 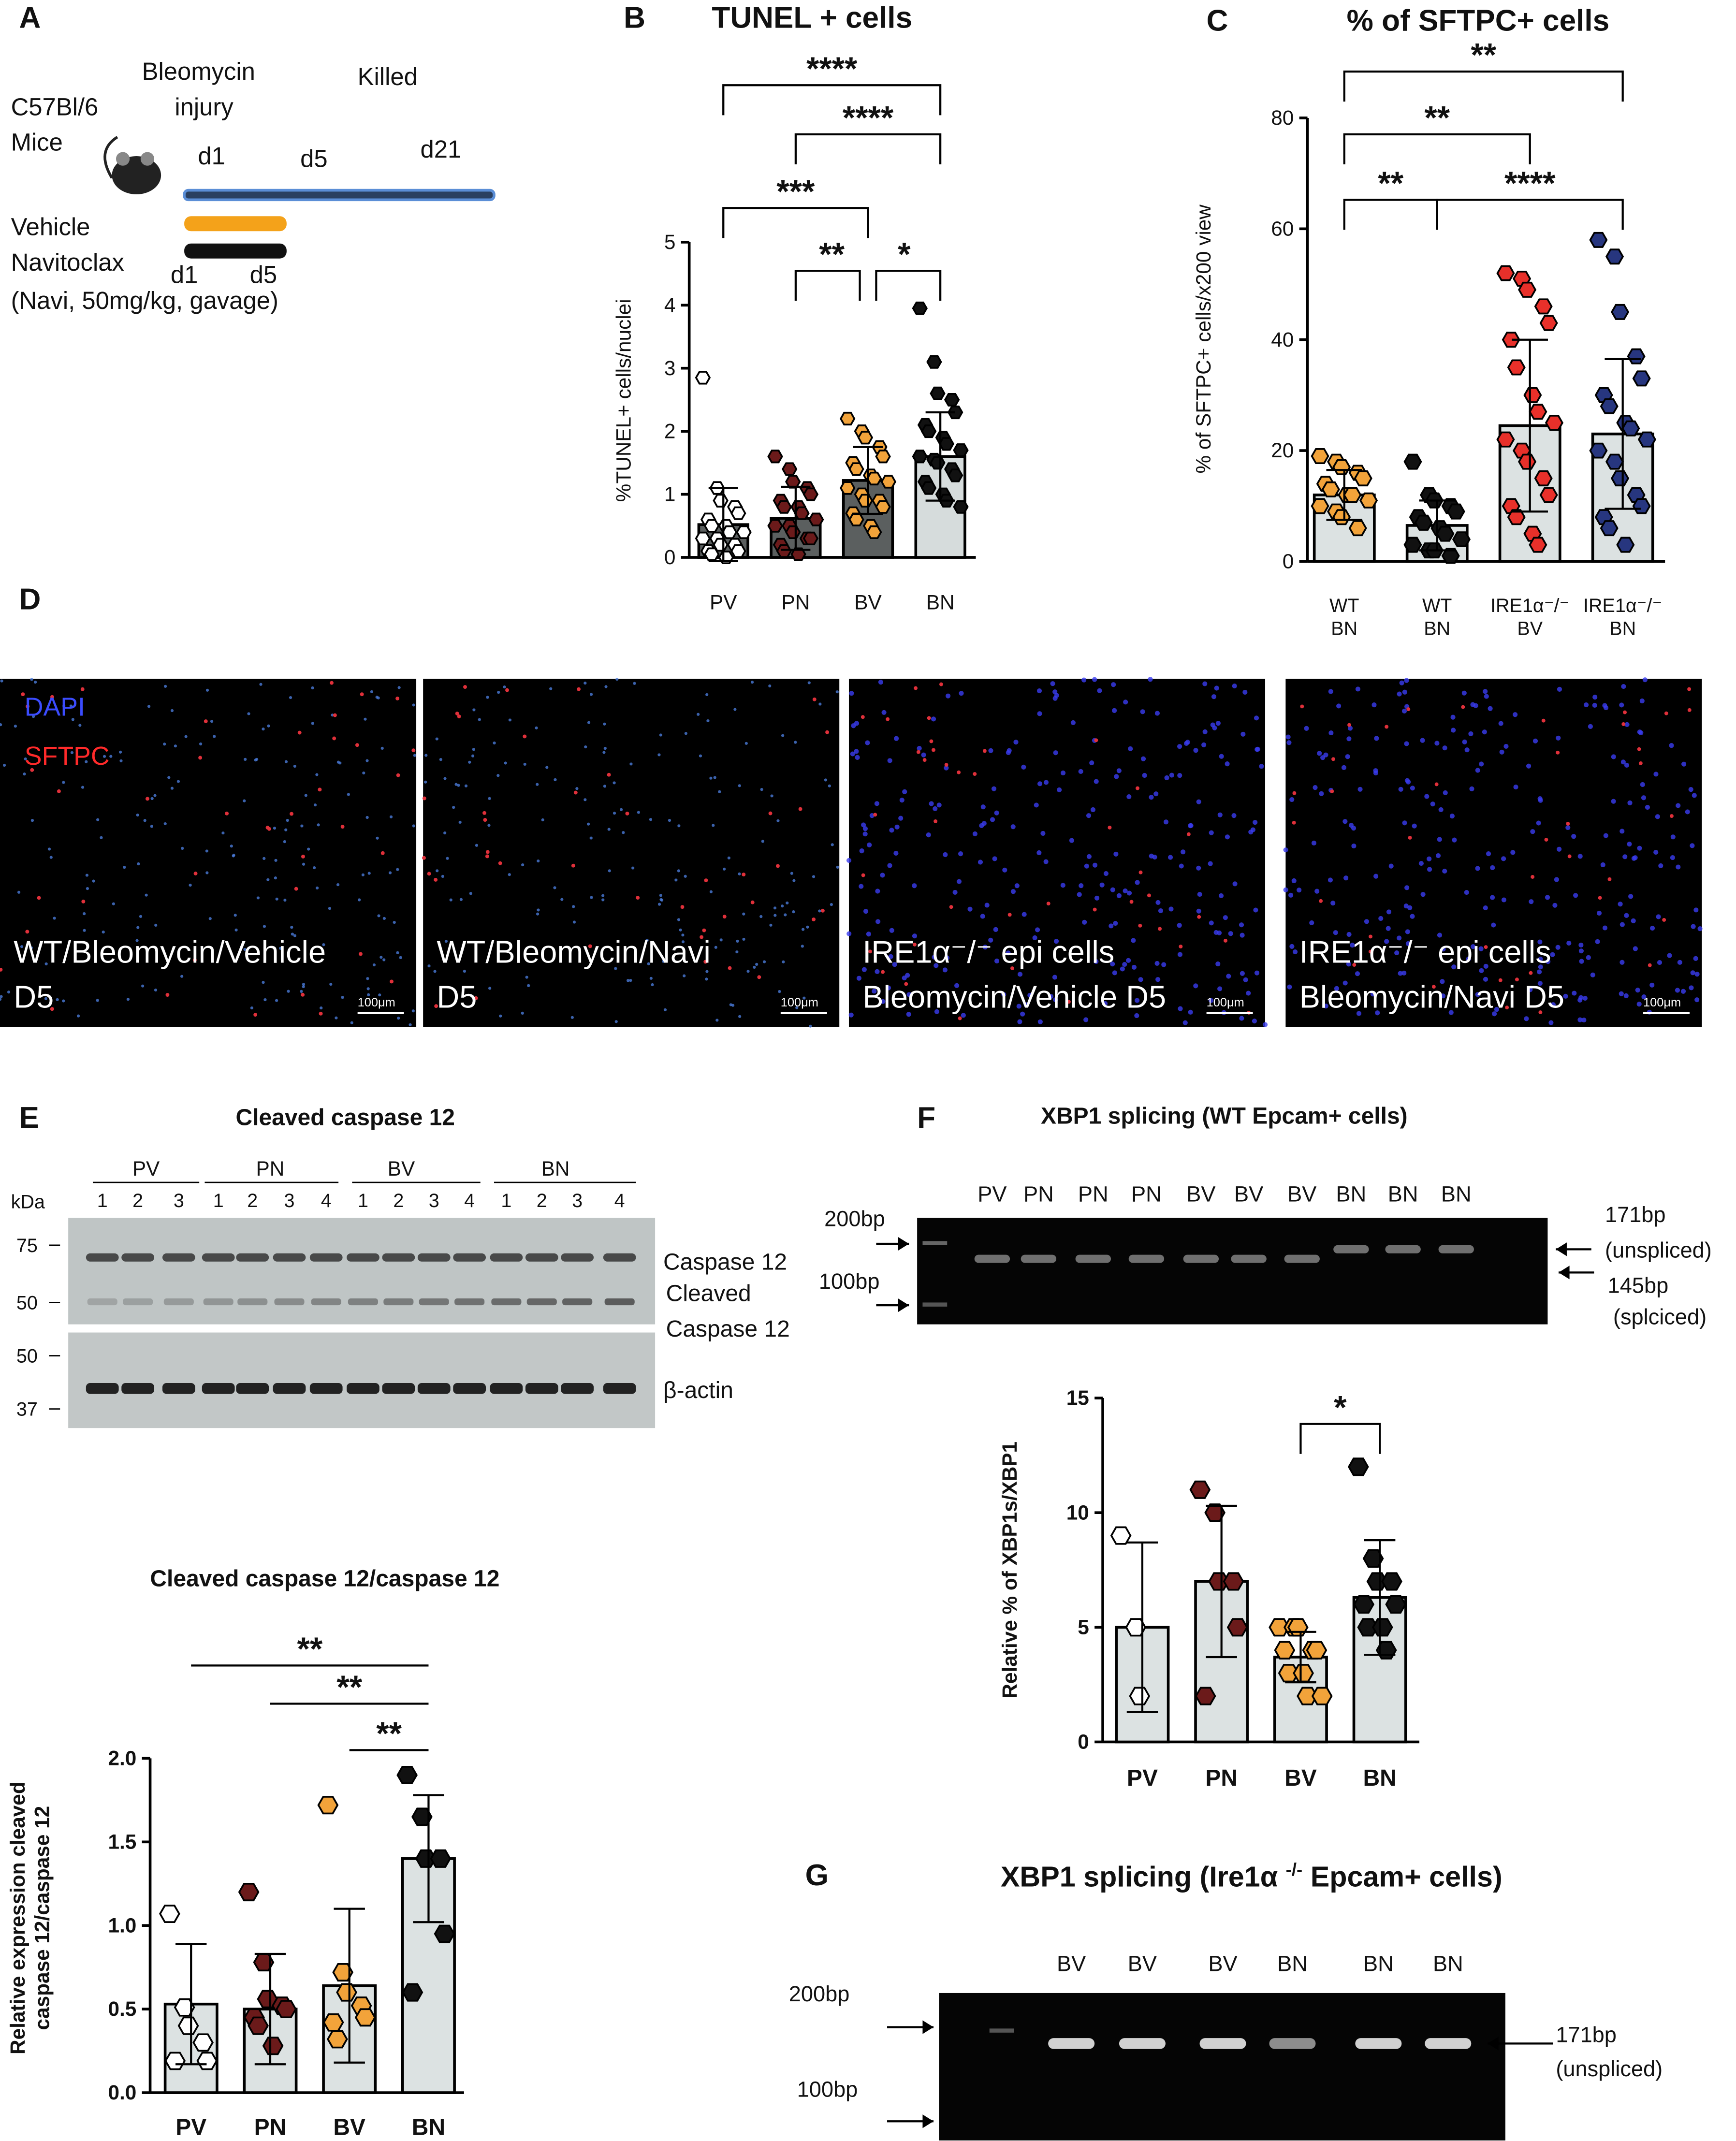 What do you see at coordinates (1142, 1778) in the screenshot?
I see `x-tick-label: PV` at bounding box center [1142, 1778].